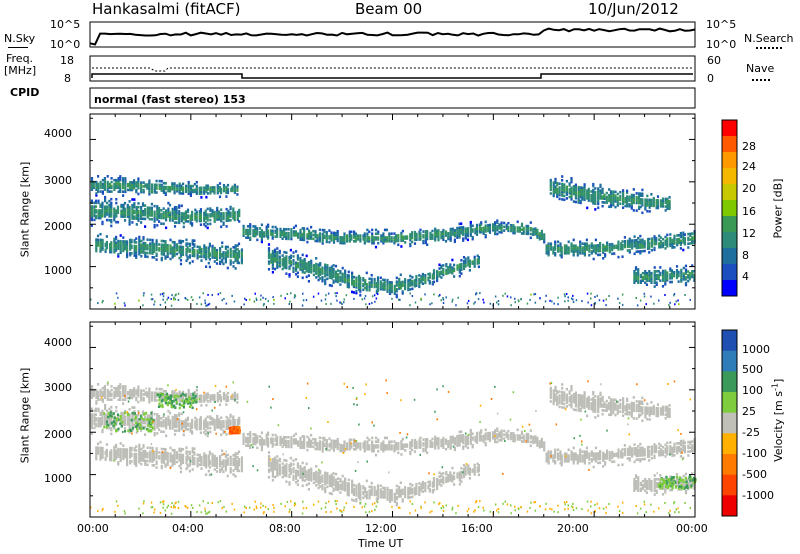 Image resolution: width=800 pixels, height=554 pixels. I want to click on power-cbar-tick-16: 16, so click(749, 211).